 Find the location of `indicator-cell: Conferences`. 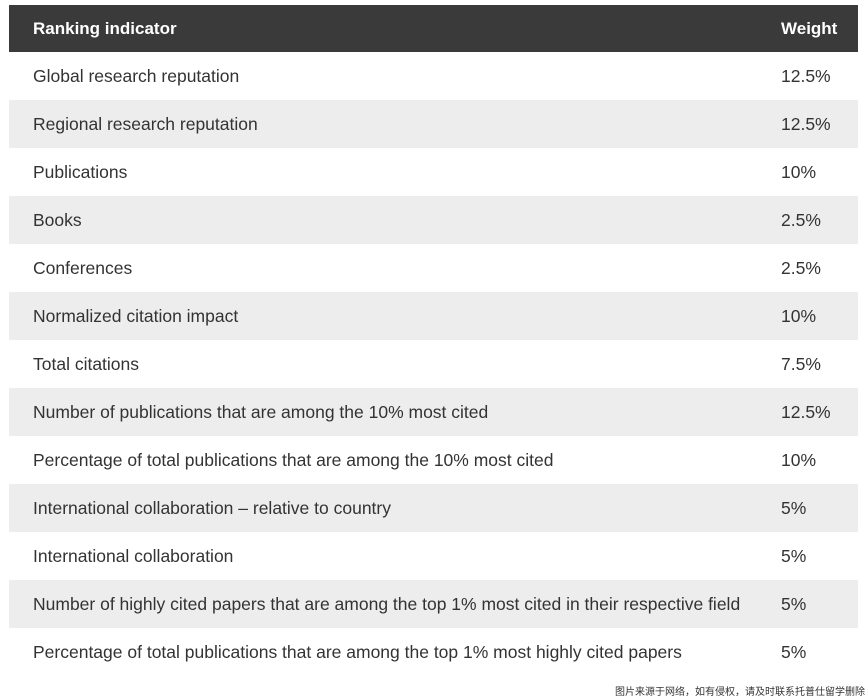

indicator-cell: Conferences is located at coordinates (83, 267).